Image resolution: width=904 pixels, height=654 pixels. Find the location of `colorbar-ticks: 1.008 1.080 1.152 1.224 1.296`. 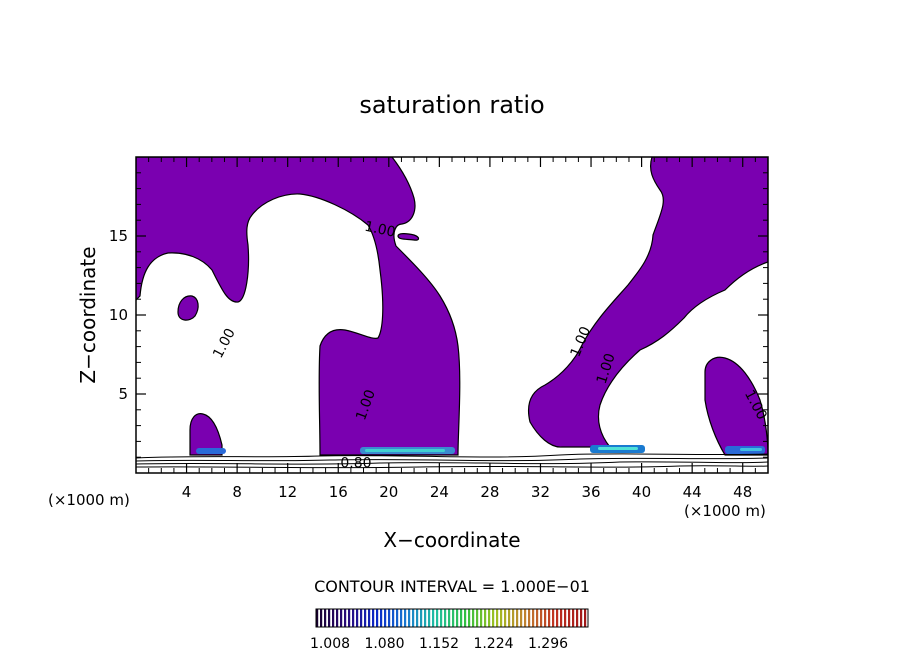

colorbar-ticks: 1.008 1.080 1.152 1.224 1.296 is located at coordinates (439, 644).